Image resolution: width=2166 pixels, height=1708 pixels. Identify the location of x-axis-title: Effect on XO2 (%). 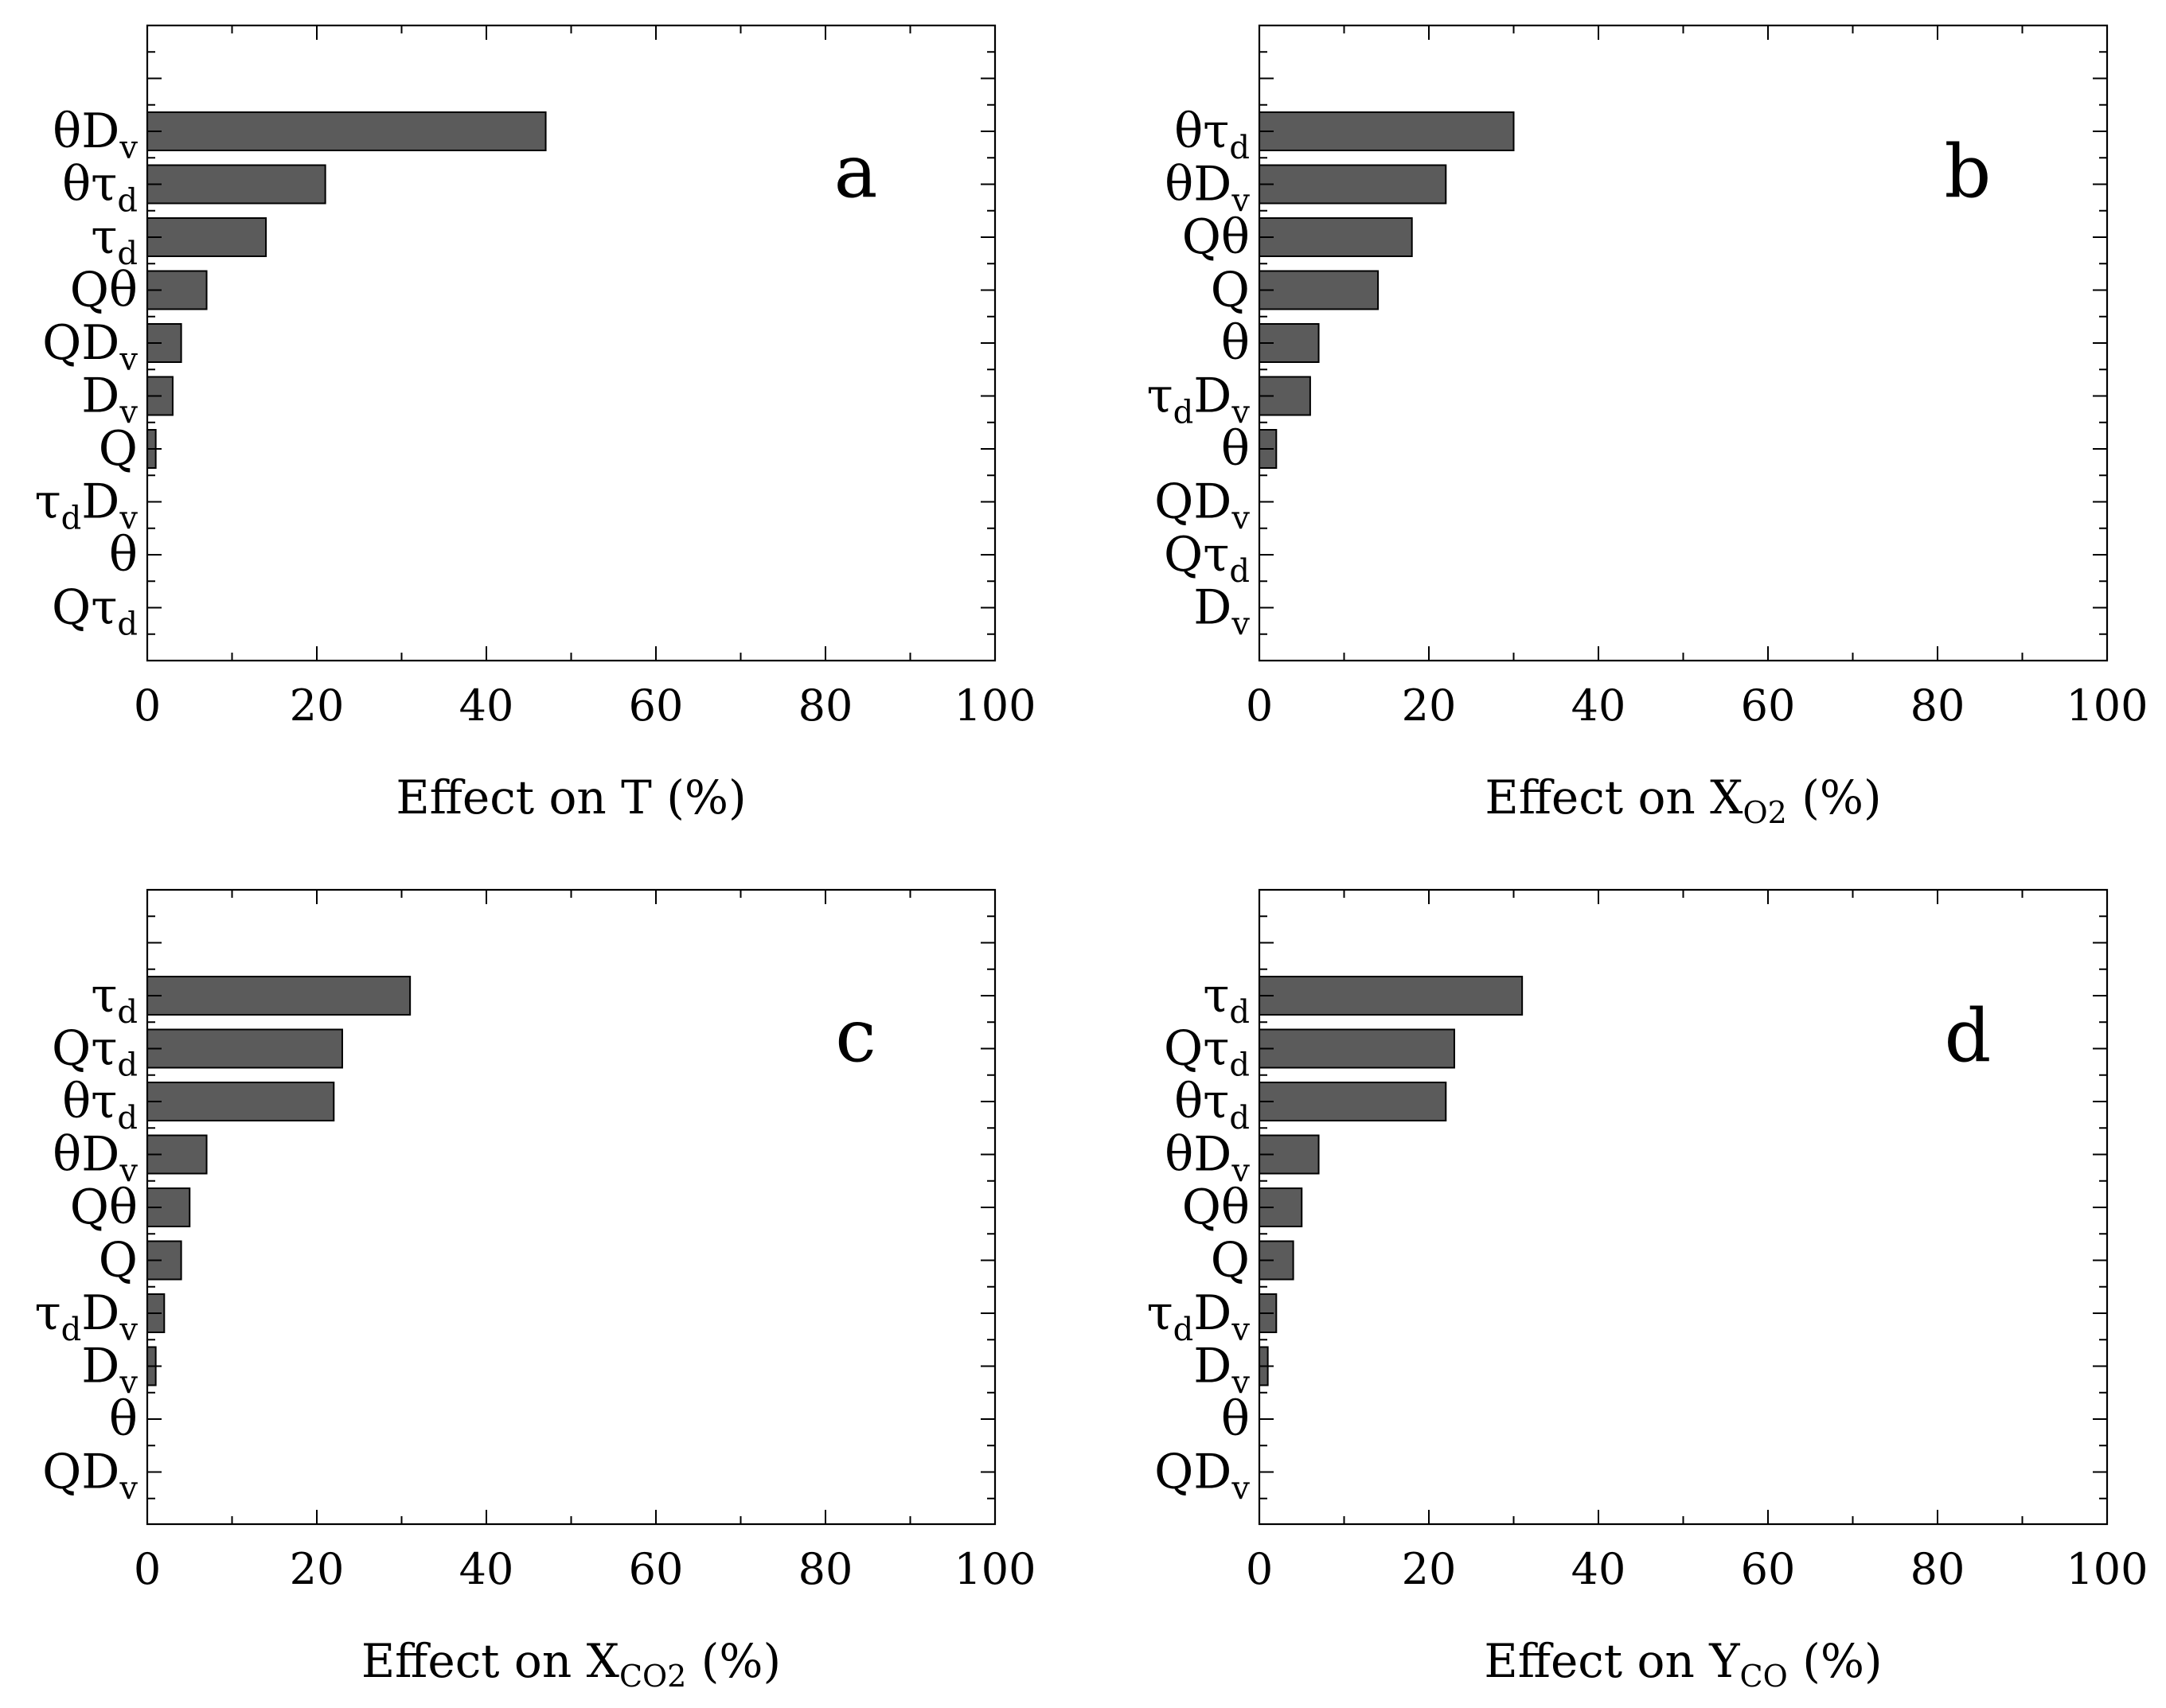
(1683, 800).